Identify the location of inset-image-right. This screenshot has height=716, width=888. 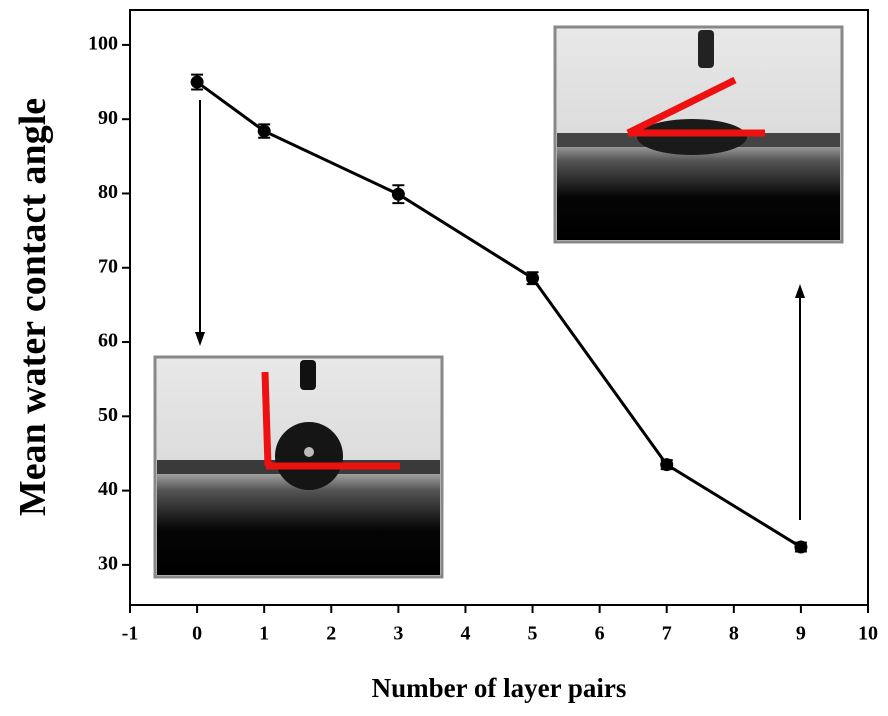
(698, 134).